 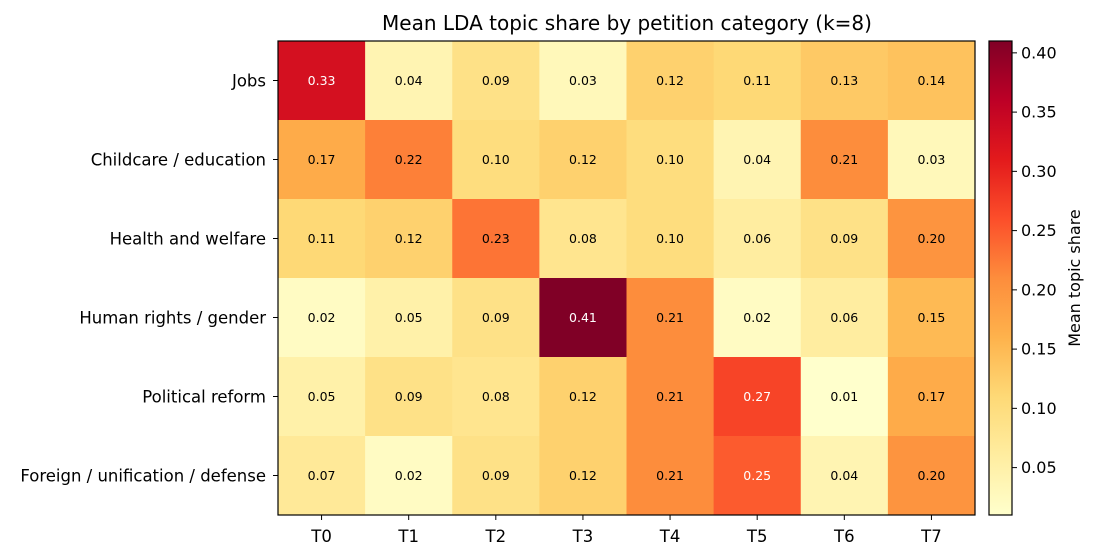 I want to click on row-label: Human rights / gender, so click(x=172, y=318).